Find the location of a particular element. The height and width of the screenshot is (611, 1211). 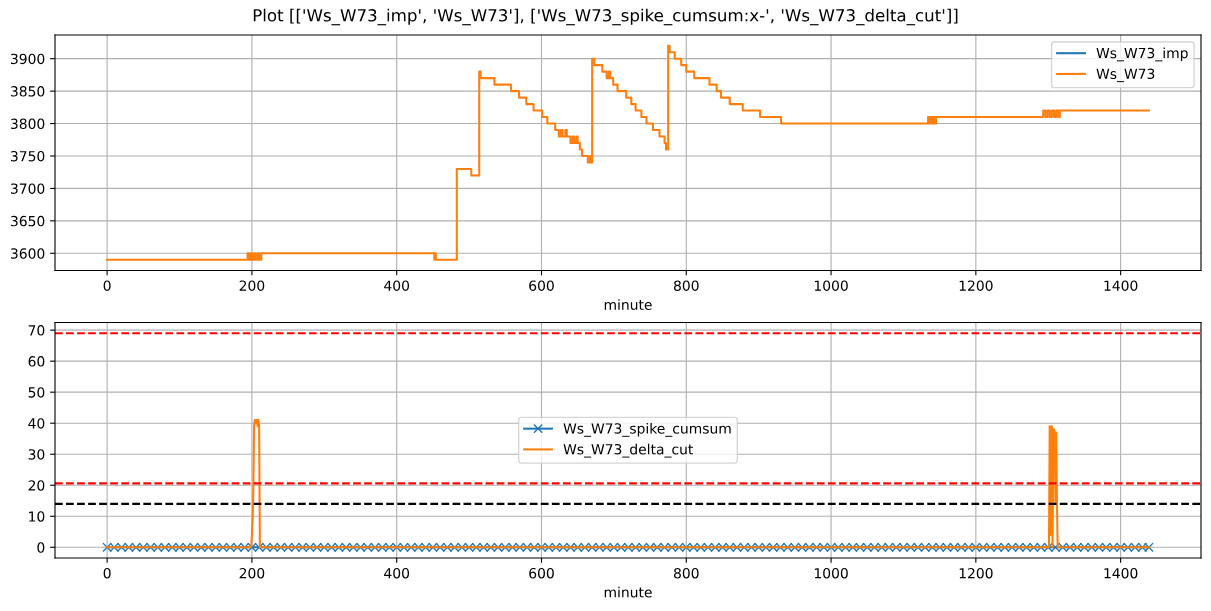

y-tick-label: 3850 is located at coordinates (27, 91).